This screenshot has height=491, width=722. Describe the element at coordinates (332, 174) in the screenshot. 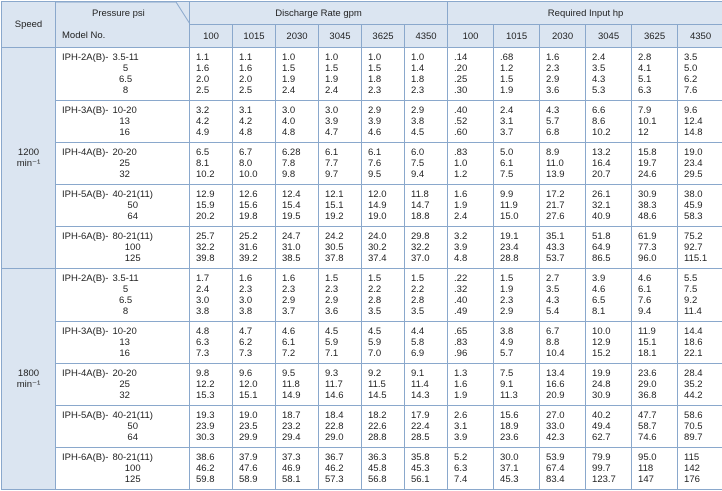

I see `discharge-value: 9.7` at that location.